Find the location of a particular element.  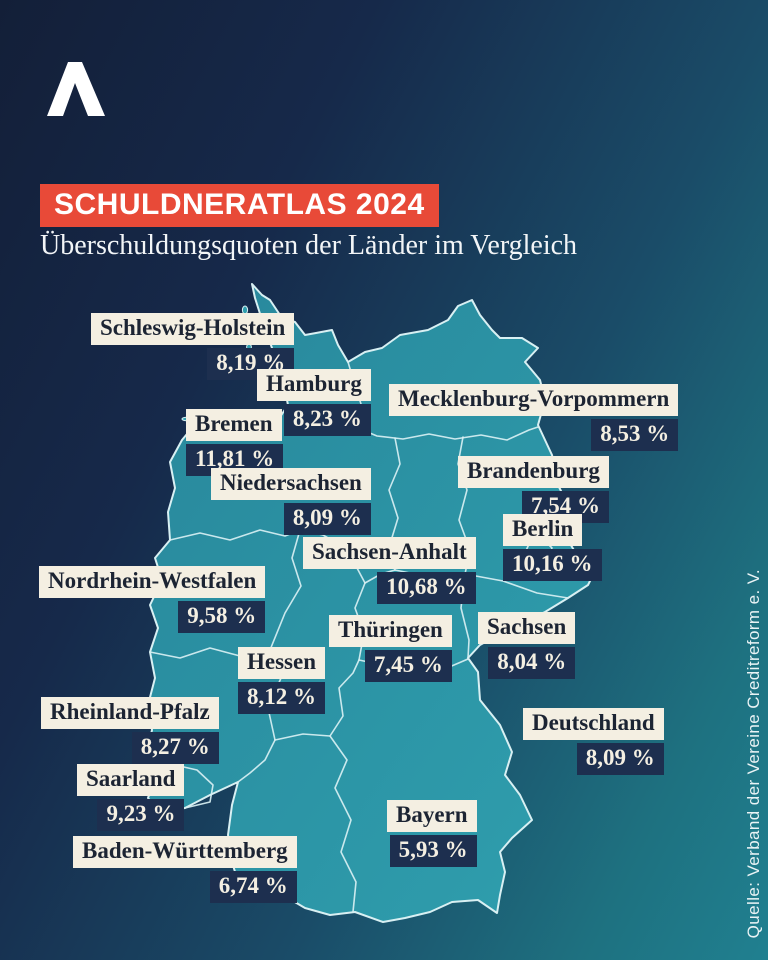

region-value: 8,12 % is located at coordinates (281, 697).